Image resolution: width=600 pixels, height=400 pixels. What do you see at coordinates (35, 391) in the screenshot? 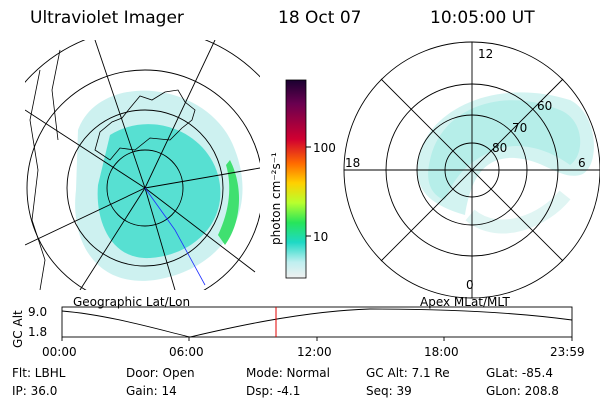
I see `ip: IP: 36.0` at bounding box center [35, 391].